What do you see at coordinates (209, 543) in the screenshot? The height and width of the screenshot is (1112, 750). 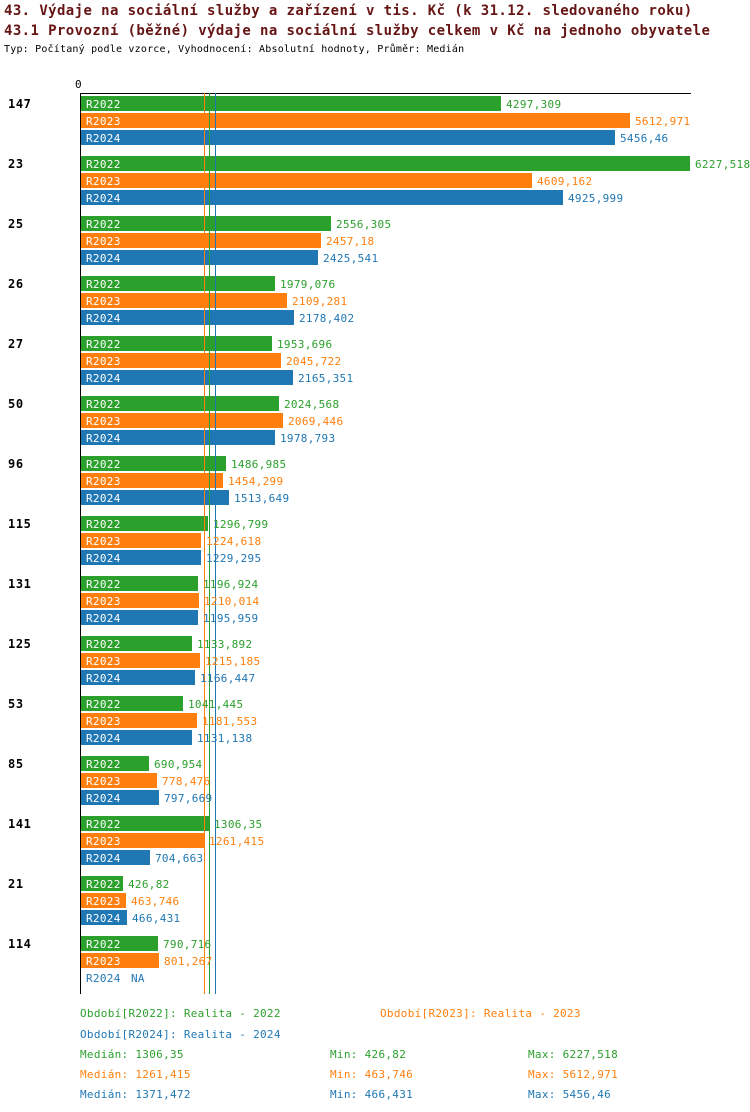 I see `median-line-r2022` at bounding box center [209, 543].